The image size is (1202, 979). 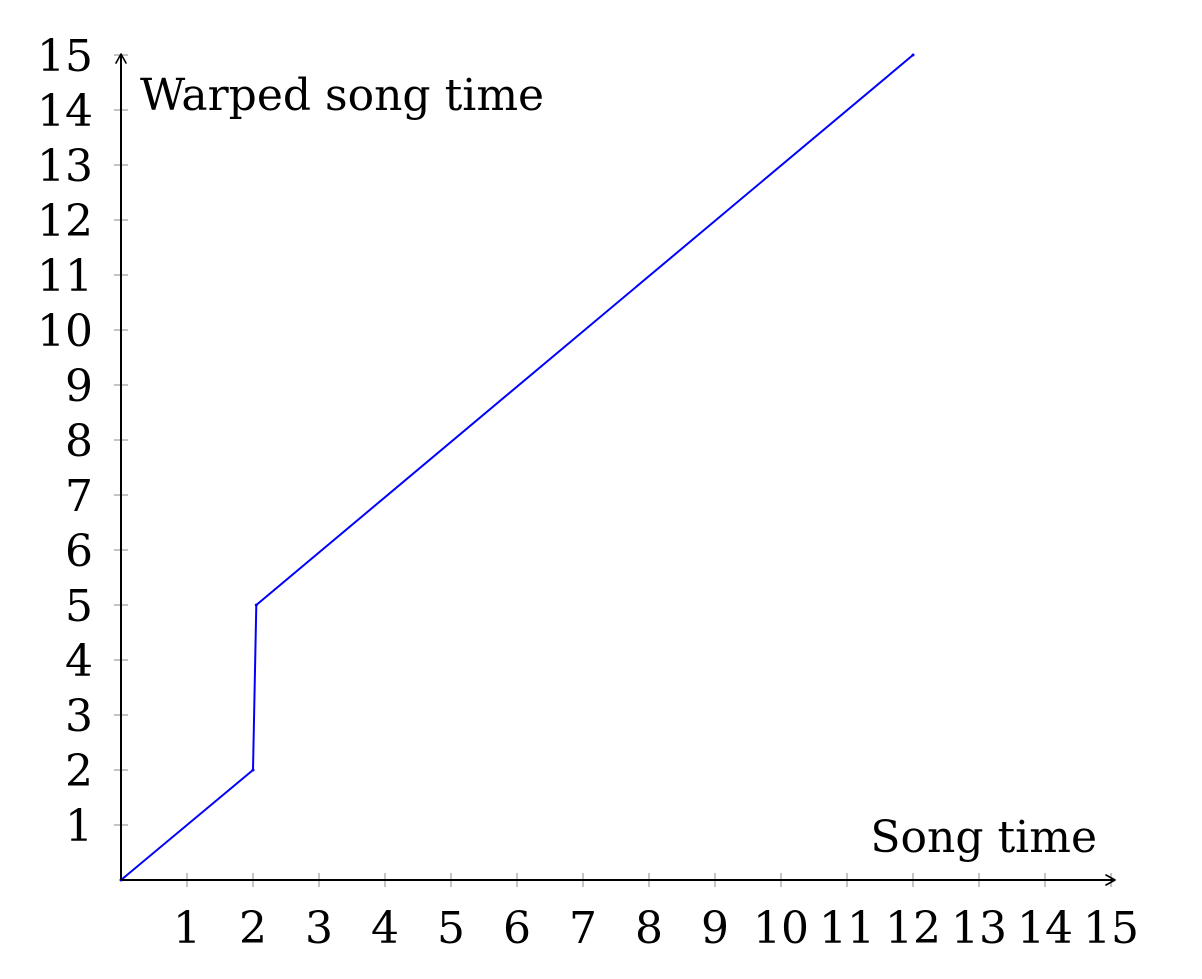 What do you see at coordinates (79, 386) in the screenshot?
I see `y-tick-label: 9` at bounding box center [79, 386].